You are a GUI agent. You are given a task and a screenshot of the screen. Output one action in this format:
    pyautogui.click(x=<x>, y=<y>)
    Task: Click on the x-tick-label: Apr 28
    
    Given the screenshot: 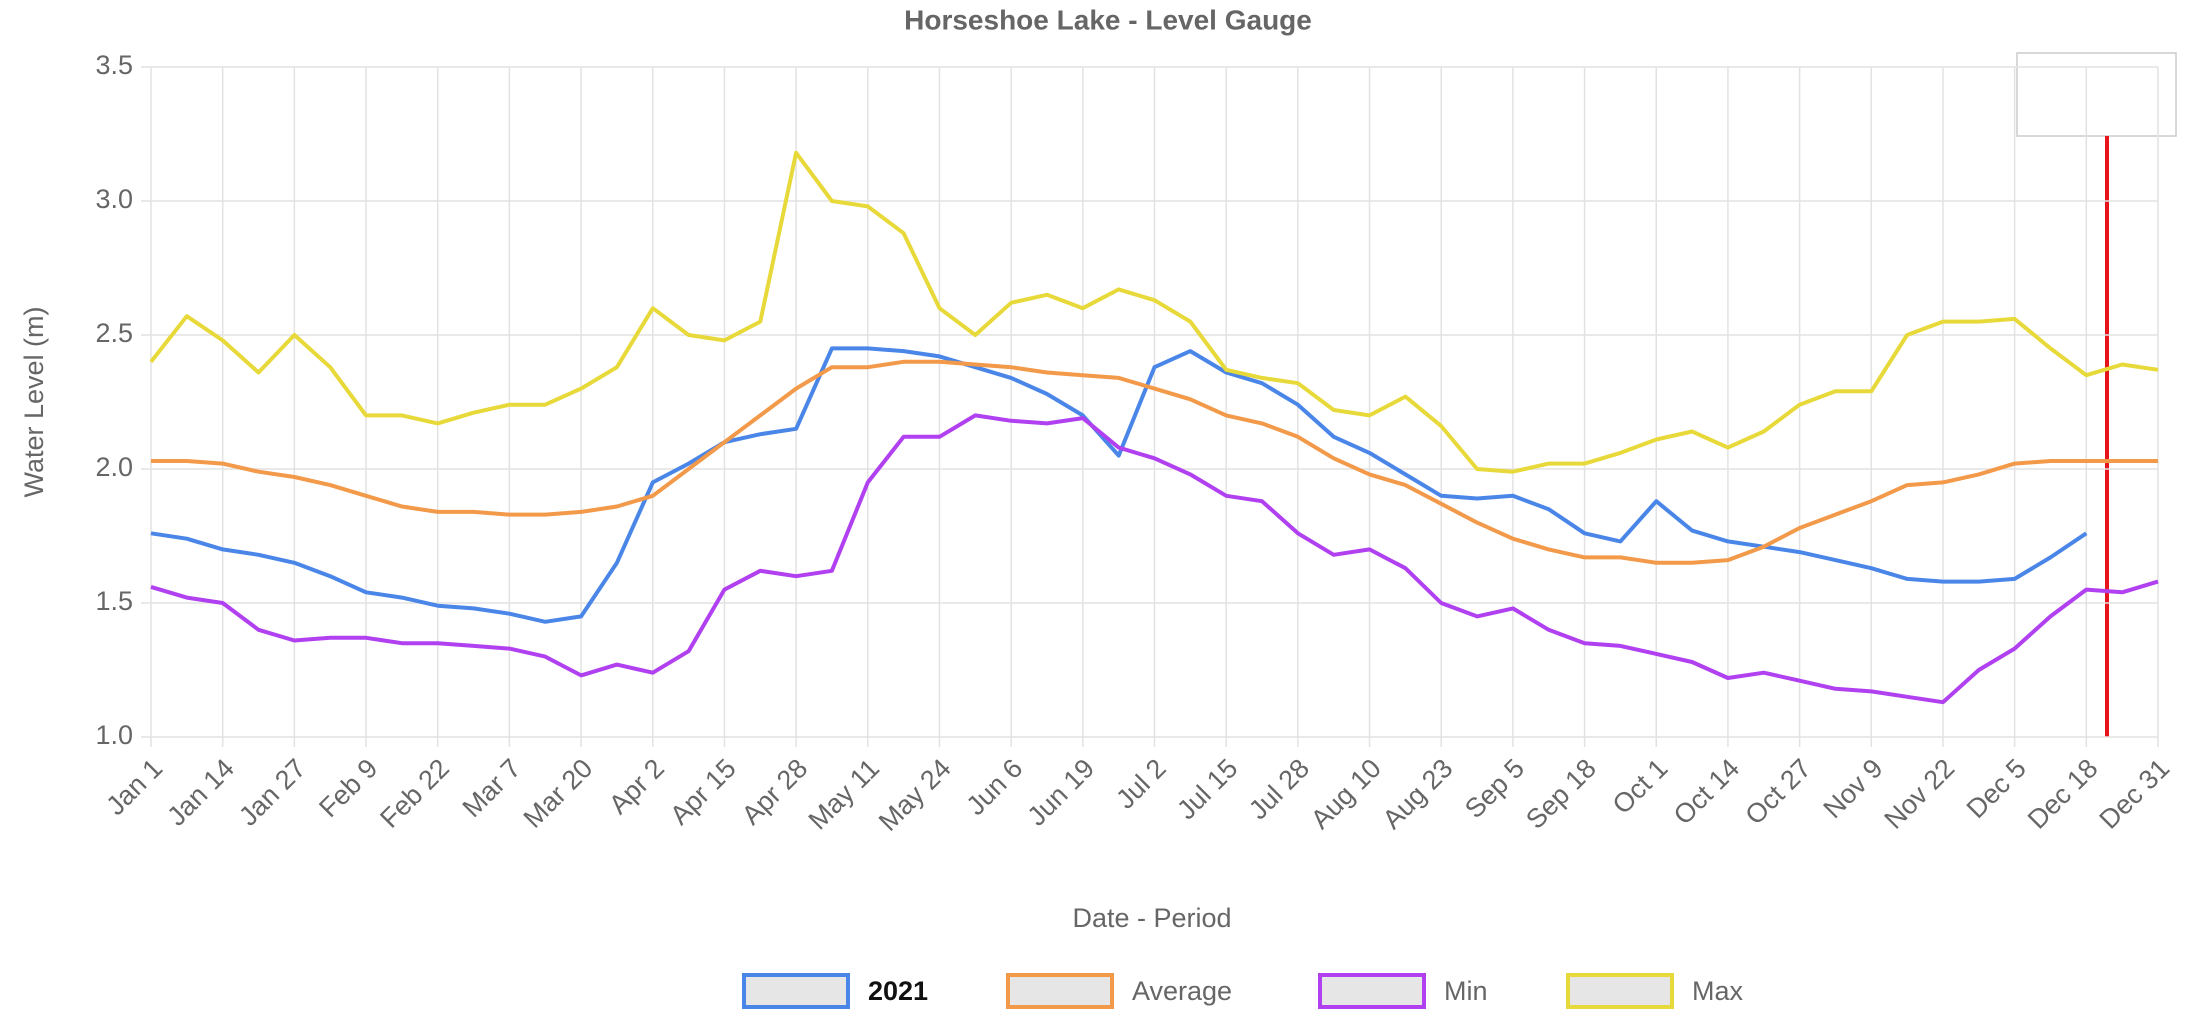 What is the action you would take?
    pyautogui.click(x=774, y=791)
    